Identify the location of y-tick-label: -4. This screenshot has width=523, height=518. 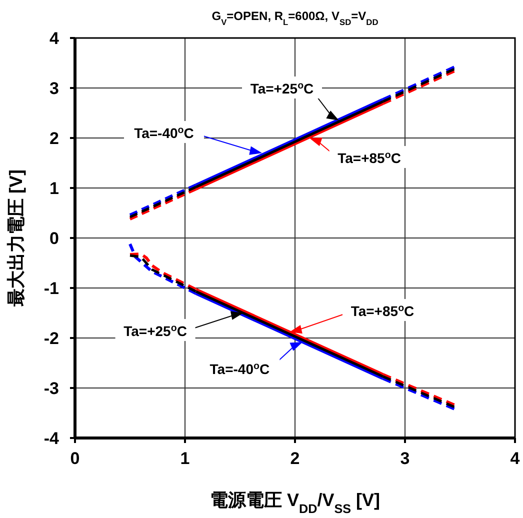
(52, 438).